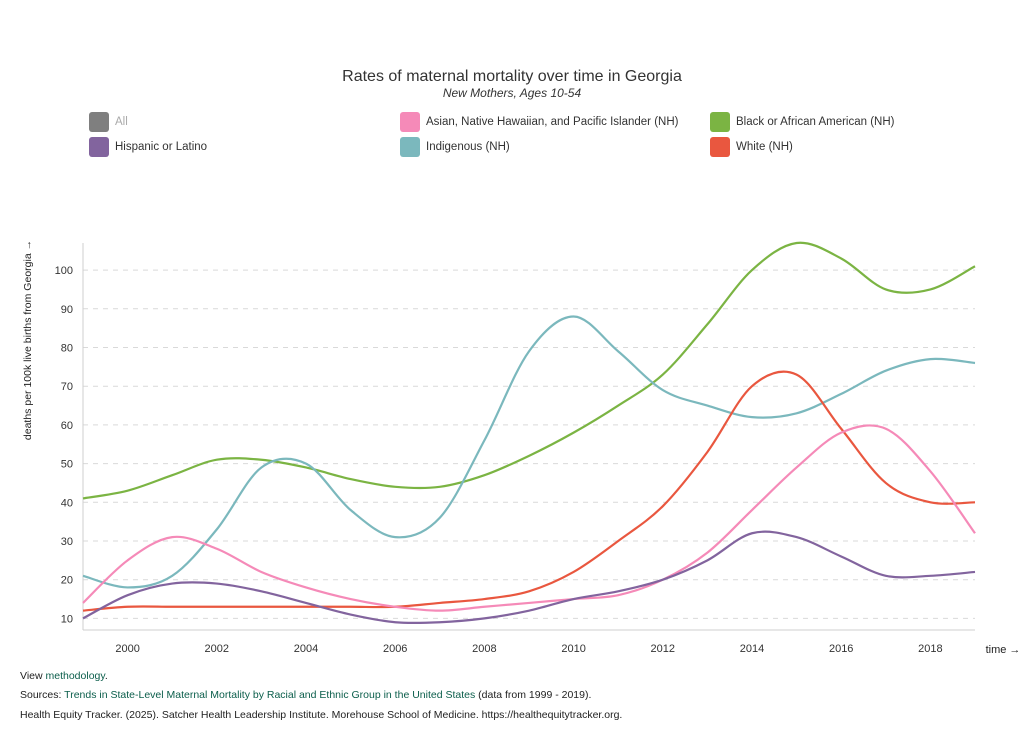 The width and height of the screenshot is (1024, 746). What do you see at coordinates (512, 93) in the screenshot?
I see `chart-subtitle: New Mothers, Ages 10-54` at bounding box center [512, 93].